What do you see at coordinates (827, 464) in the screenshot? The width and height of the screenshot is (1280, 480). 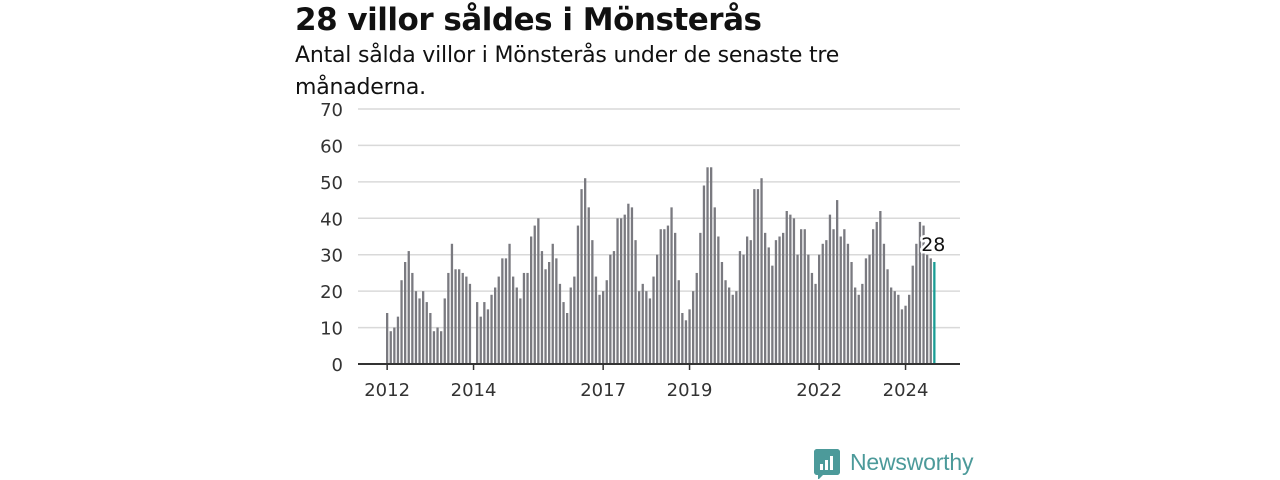 I see `newsworthy-logo-icon` at bounding box center [827, 464].